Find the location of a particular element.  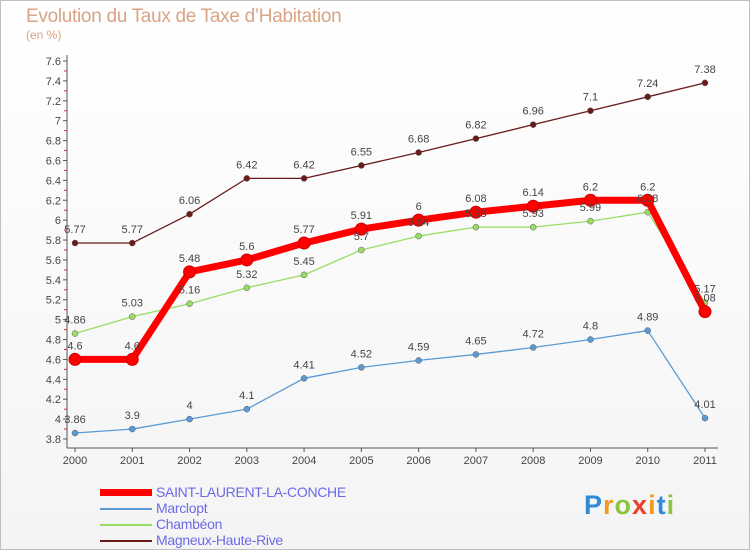

y-tick-label: 5.2 is located at coordinates (53, 301).